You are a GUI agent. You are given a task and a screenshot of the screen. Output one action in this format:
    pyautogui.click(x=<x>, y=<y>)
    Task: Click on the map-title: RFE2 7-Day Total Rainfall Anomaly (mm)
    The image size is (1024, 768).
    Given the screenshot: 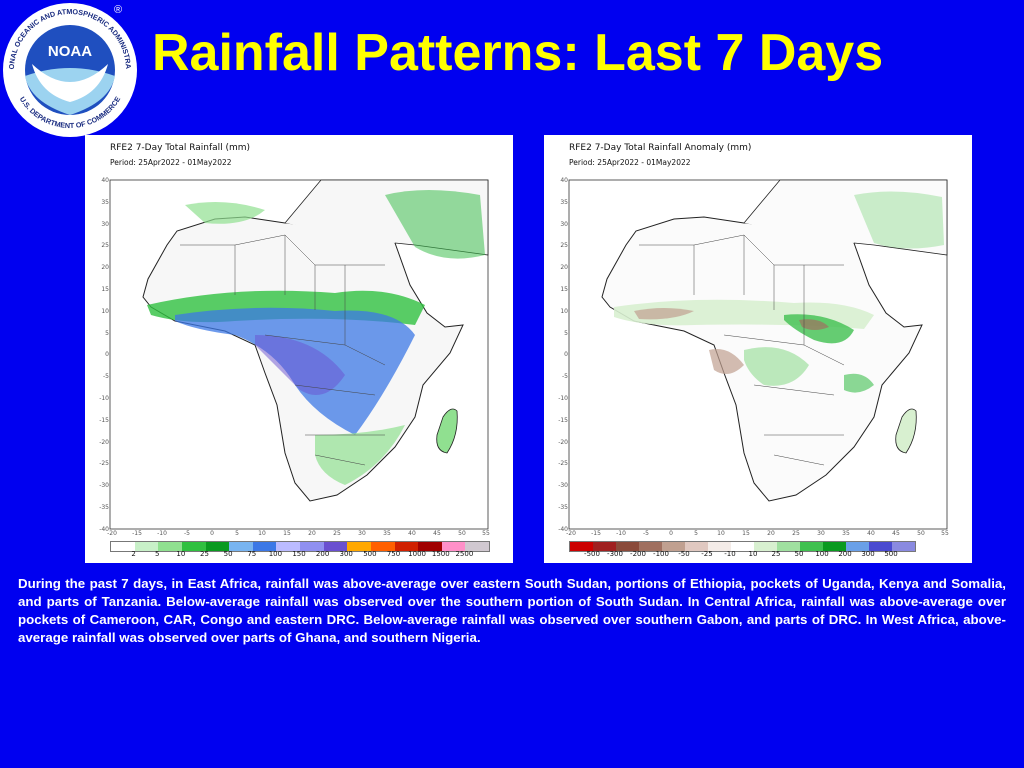 What is the action you would take?
    pyautogui.click(x=660, y=148)
    